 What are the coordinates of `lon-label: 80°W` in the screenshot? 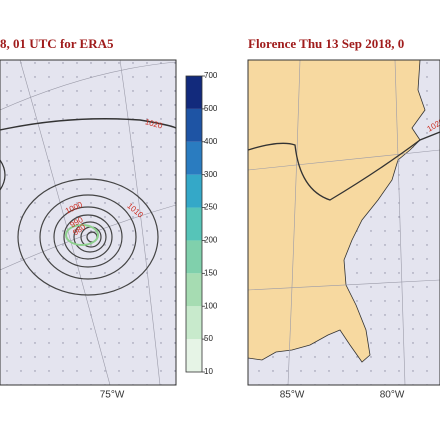 It's located at (392, 395).